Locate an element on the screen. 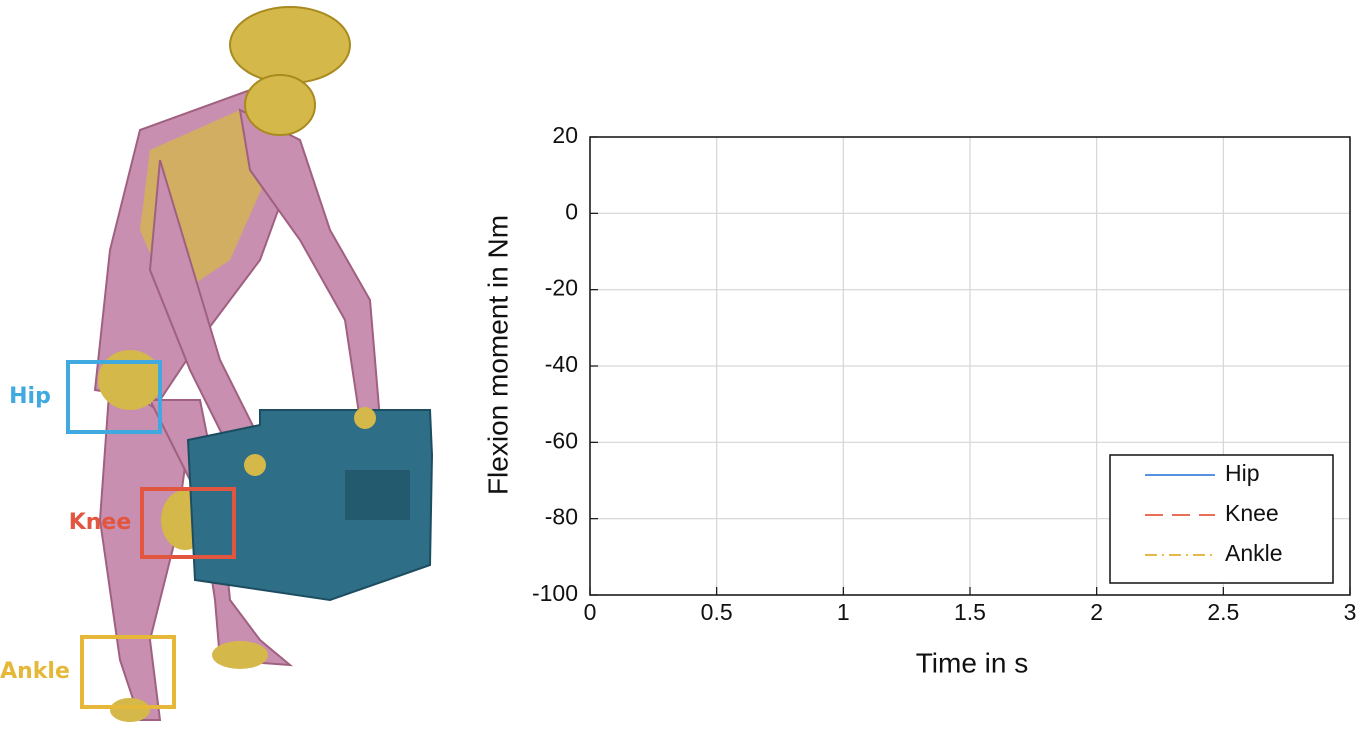  x-tick-label: 0 is located at coordinates (590, 612).